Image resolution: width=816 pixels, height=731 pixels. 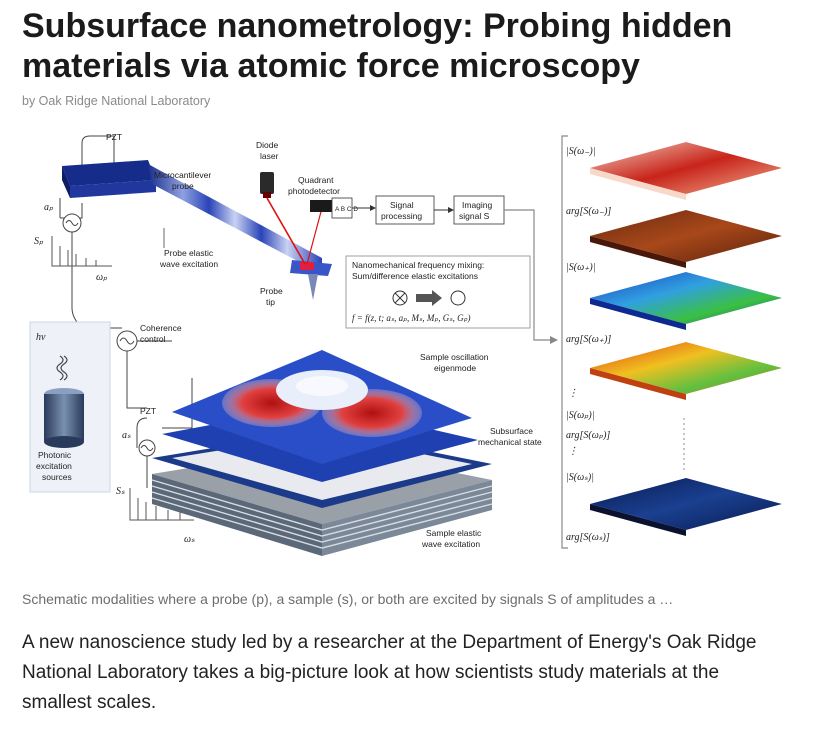 I want to click on stack-label-6: |S(ωₛ)|, so click(x=580, y=477).